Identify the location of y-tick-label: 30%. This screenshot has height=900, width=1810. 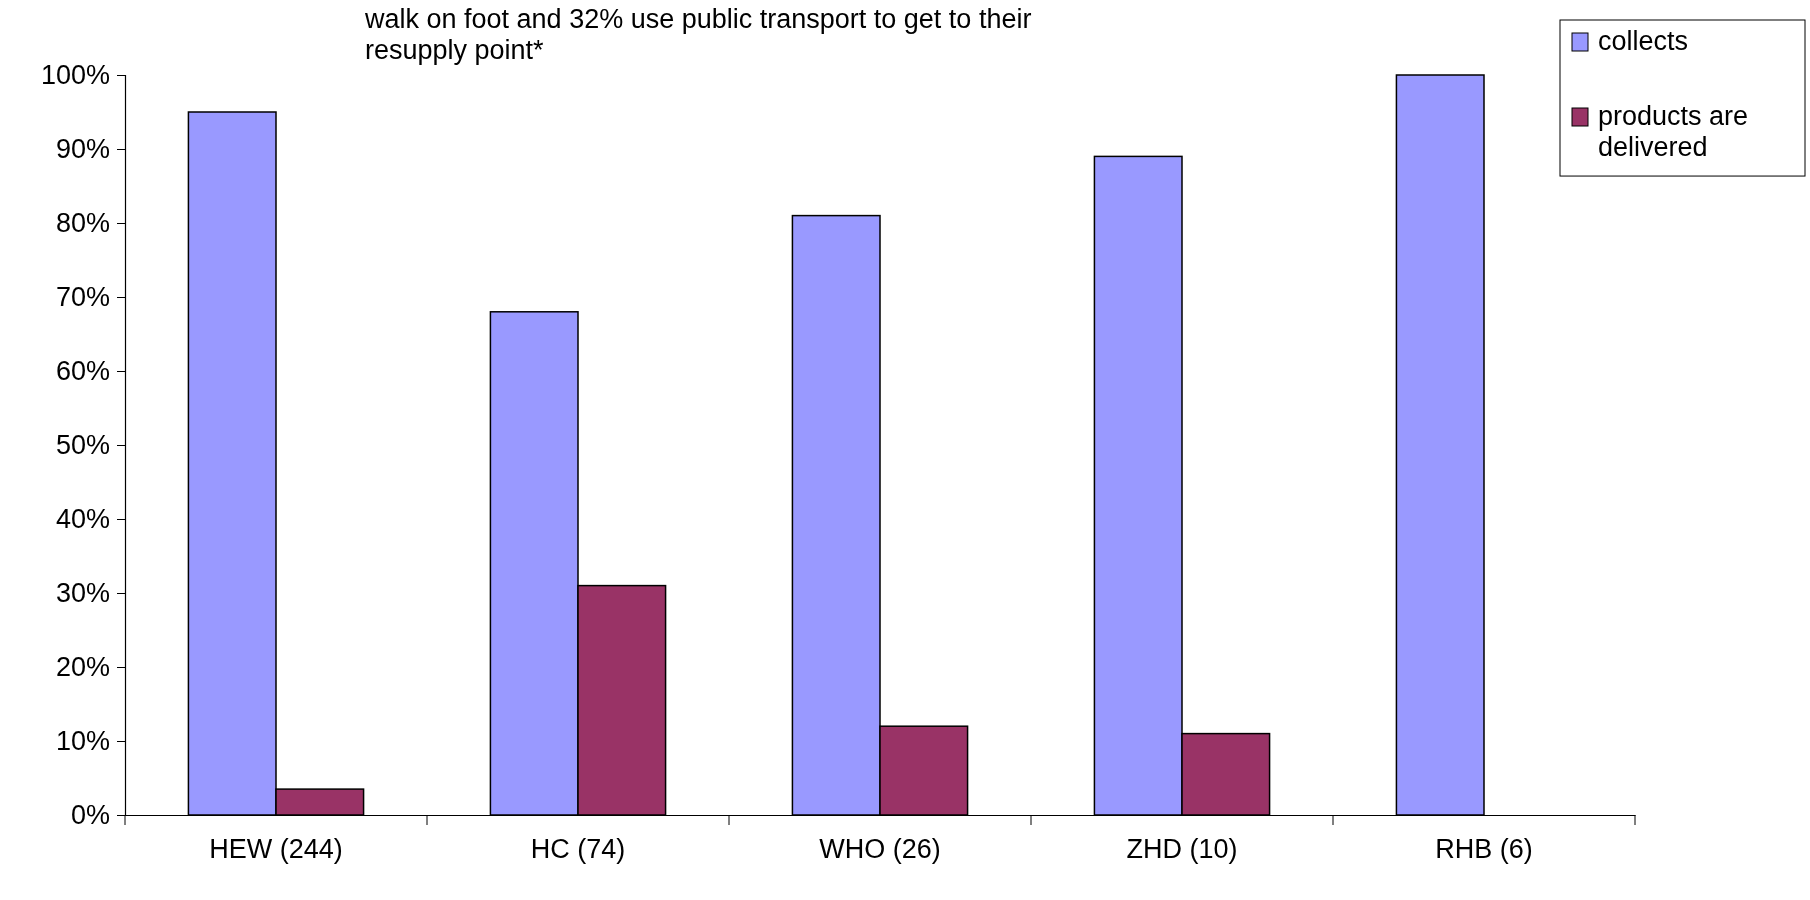
(82, 593).